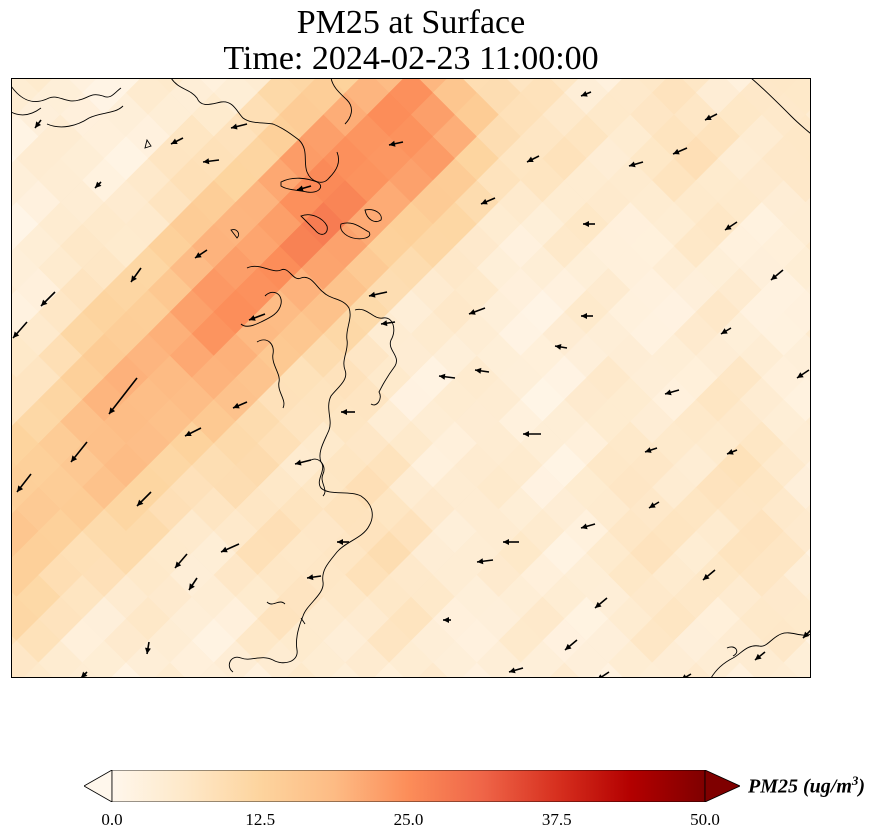 The image size is (884, 839). What do you see at coordinates (306, 208) in the screenshot?
I see `coastline-estuary-islands` at bounding box center [306, 208].